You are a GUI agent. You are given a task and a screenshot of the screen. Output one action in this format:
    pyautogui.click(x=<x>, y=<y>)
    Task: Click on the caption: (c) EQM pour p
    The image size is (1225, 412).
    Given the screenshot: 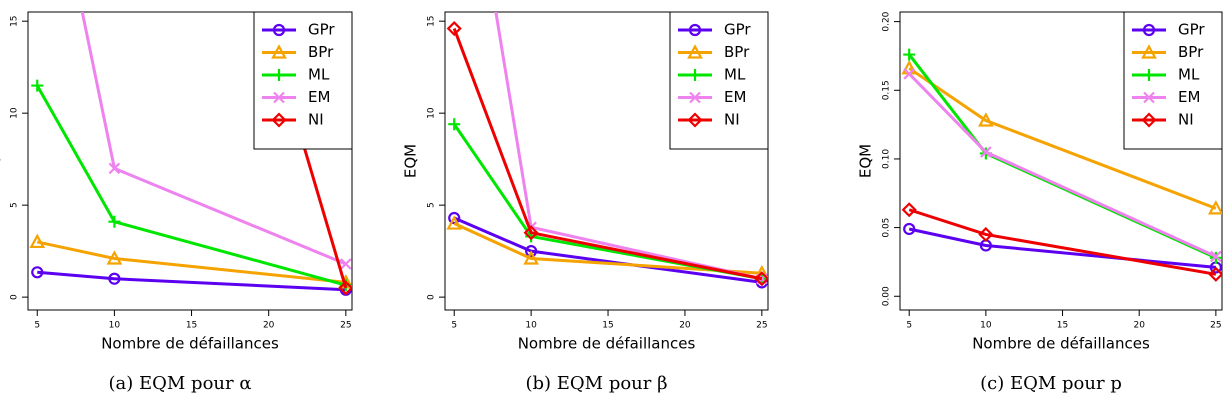 What is the action you would take?
    pyautogui.click(x=1051, y=383)
    